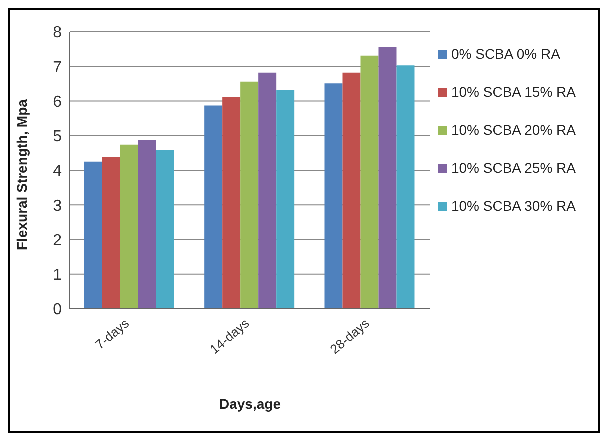 The width and height of the screenshot is (610, 443). I want to click on y-tick-label: 3, so click(57, 206).